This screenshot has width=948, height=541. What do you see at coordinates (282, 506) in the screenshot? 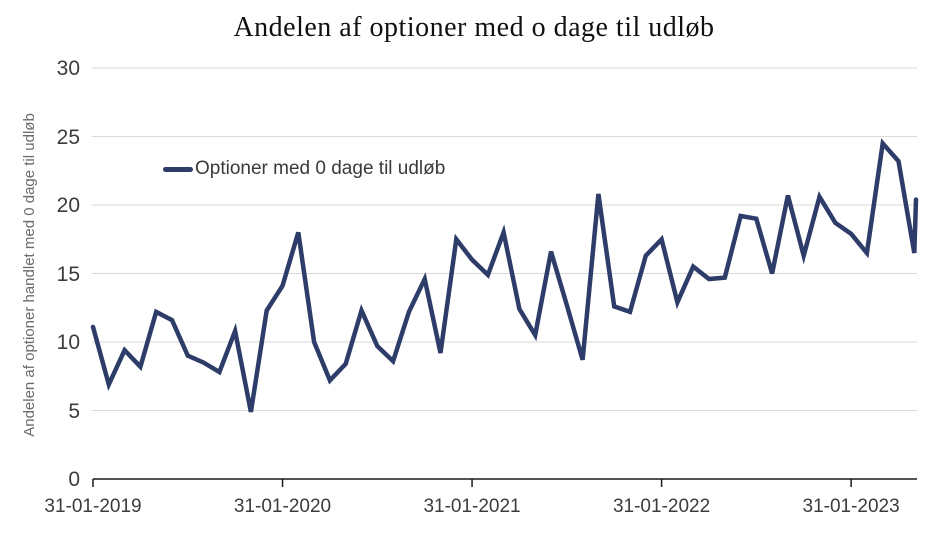
I see `x-tick-label: 31-01-2020` at bounding box center [282, 506].